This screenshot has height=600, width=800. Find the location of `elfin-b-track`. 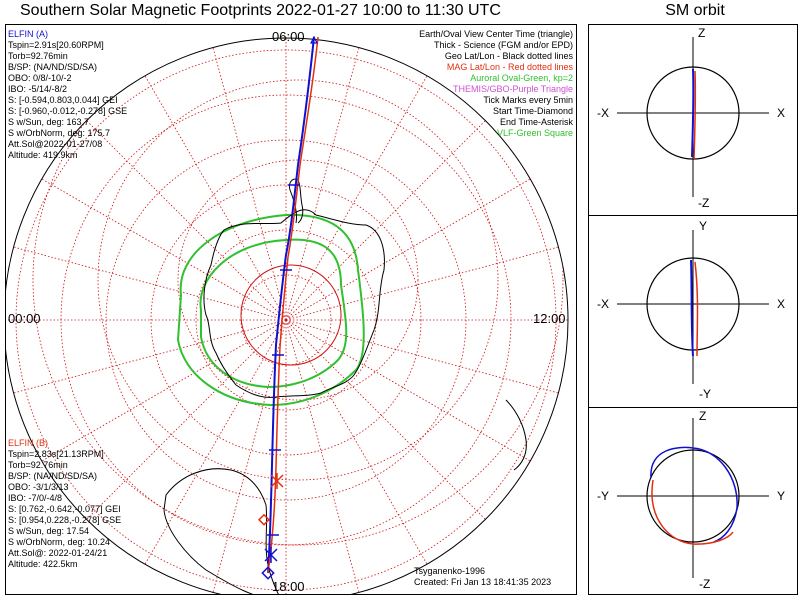

elfin-b-track is located at coordinates (293, 305).